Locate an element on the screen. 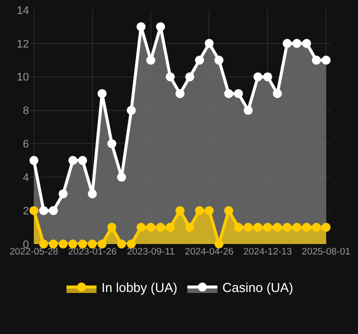 Image resolution: width=358 pixels, height=334 pixels. x-tick-label: 2024-12-13 is located at coordinates (267, 252).